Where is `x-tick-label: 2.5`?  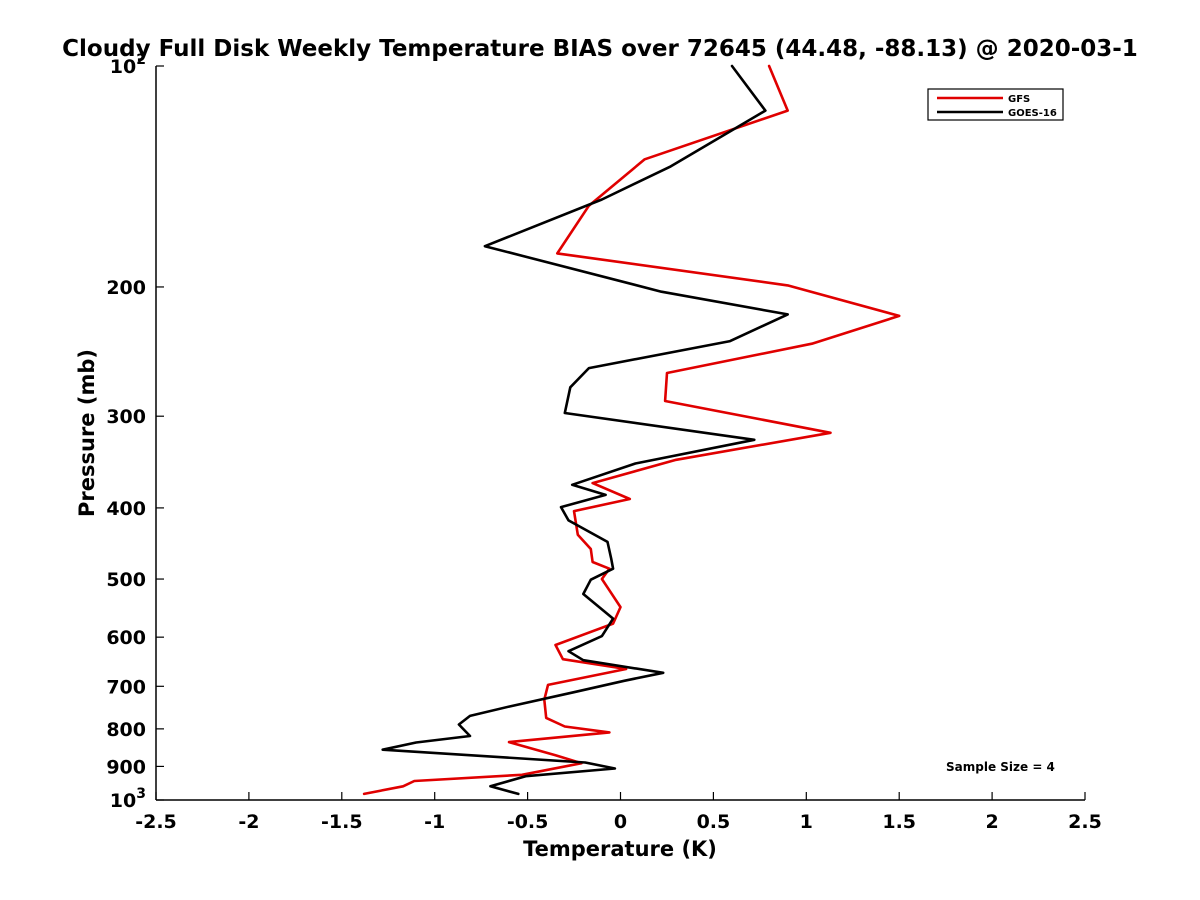 x-tick-label: 2.5 is located at coordinates (1085, 822).